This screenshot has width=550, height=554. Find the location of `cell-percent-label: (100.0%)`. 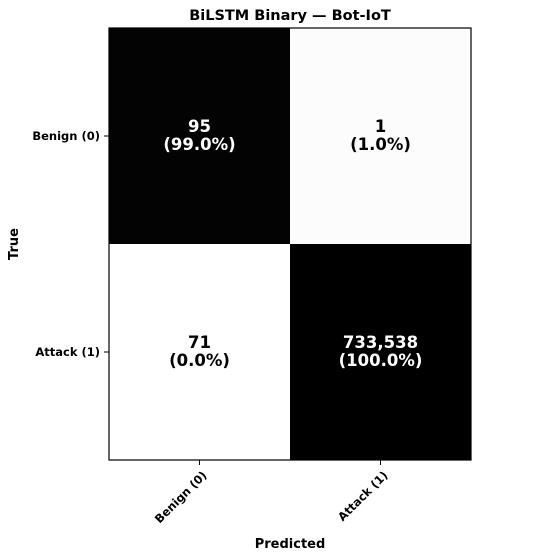

cell-percent-label: (100.0%) is located at coordinates (381, 360).